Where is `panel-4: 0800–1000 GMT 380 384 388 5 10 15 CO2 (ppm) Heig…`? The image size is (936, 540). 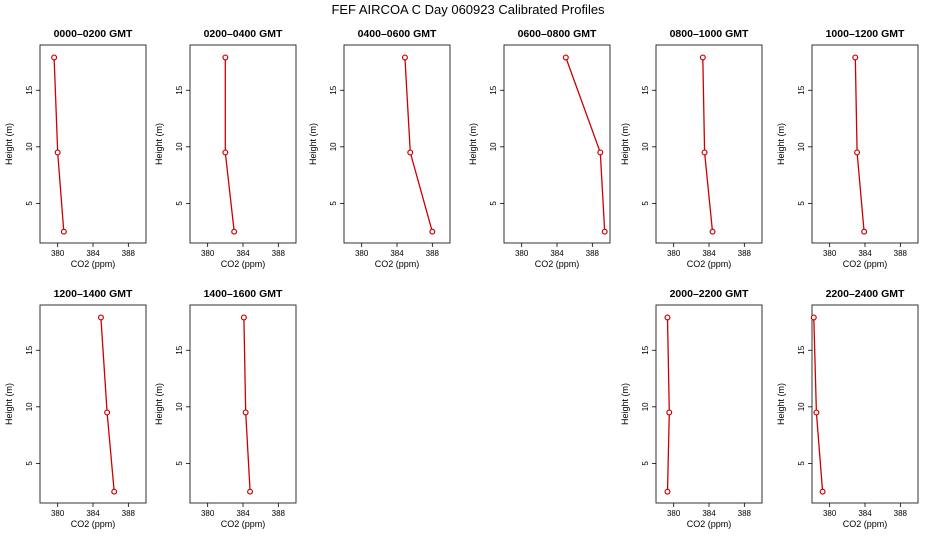 panel-4: 0800–1000 GMT 380 384 388 5 10 15 CO2 (ppm) Heig… is located at coordinates (691, 148).